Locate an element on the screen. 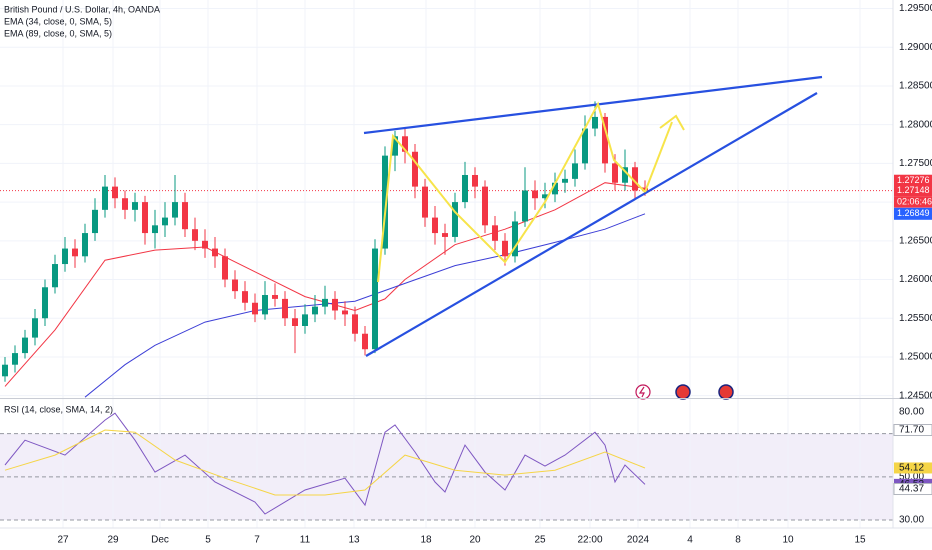  countdown-badge is located at coordinates (913, 202).